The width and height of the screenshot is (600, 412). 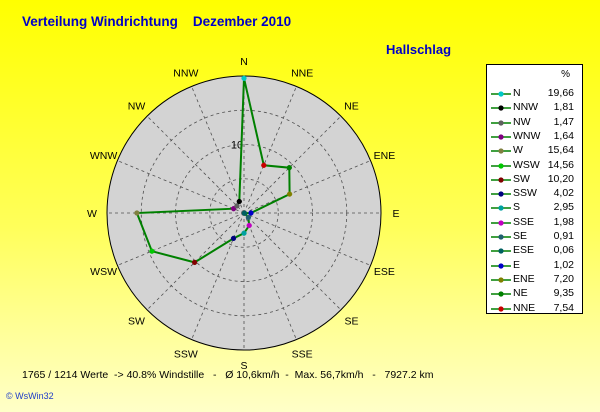 What do you see at coordinates (103, 272) in the screenshot?
I see `compass-label-wsw: WSW` at bounding box center [103, 272].